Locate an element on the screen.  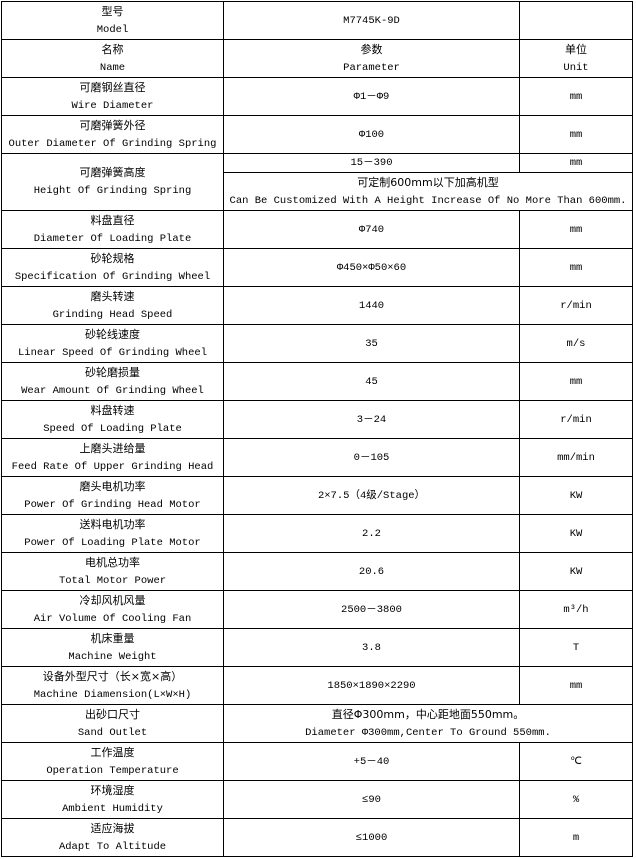
param-cell: 1440 is located at coordinates (371, 305).